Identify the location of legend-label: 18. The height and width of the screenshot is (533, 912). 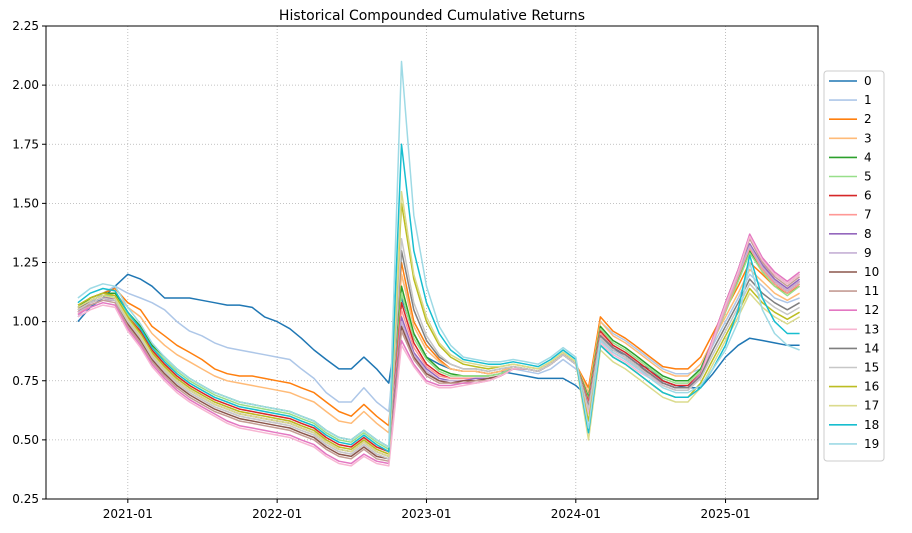
(871, 425).